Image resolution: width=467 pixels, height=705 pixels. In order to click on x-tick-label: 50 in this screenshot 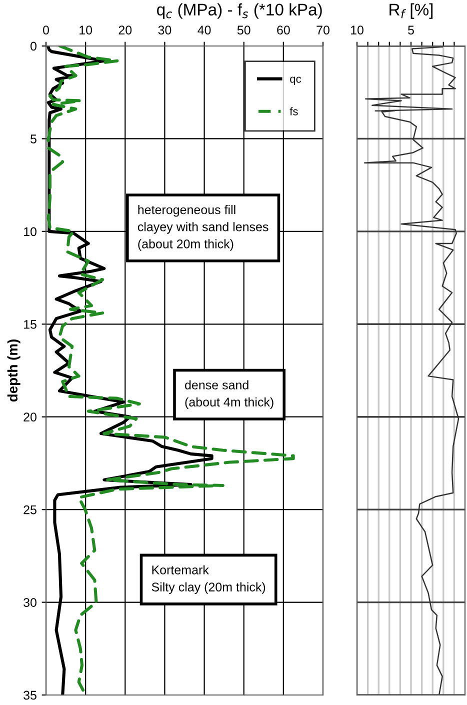, I will do `click(243, 30)`.